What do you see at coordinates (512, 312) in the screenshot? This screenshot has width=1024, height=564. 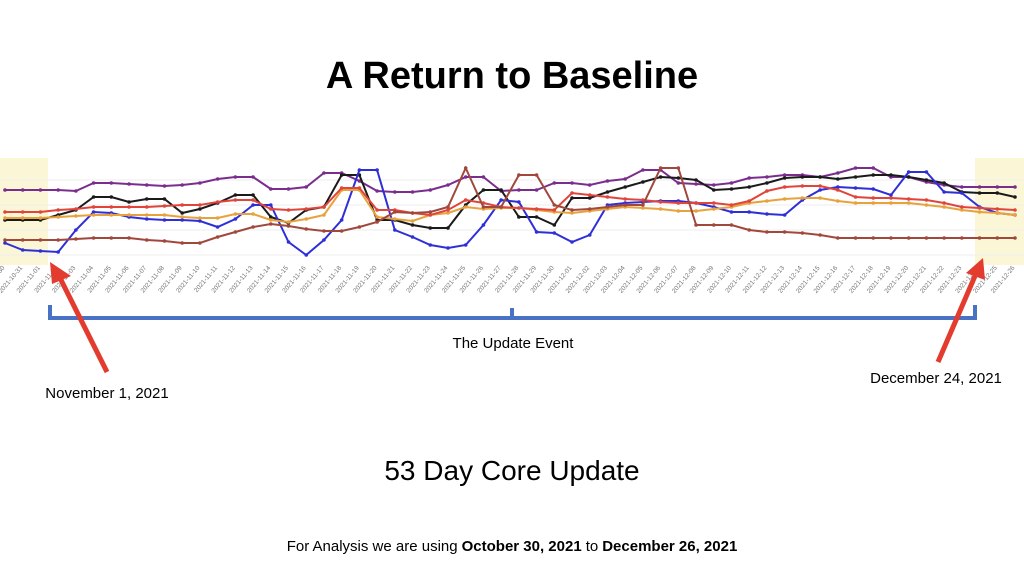 I see `bracket` at bounding box center [512, 312].